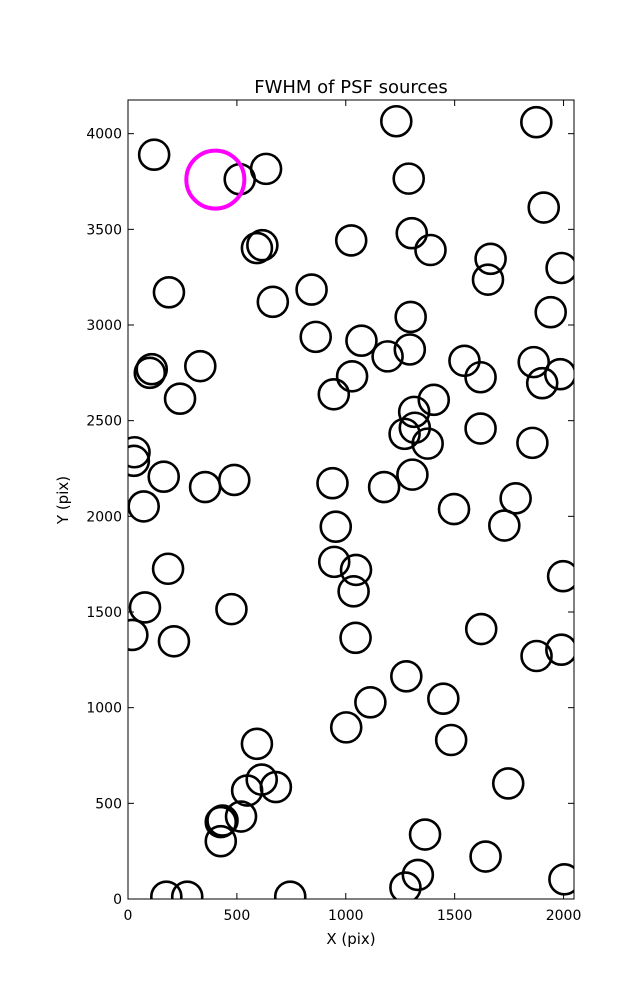 This screenshot has width=637, height=1000. What do you see at coordinates (351, 87) in the screenshot?
I see `chart-title: FWHM of PSF sources` at bounding box center [351, 87].